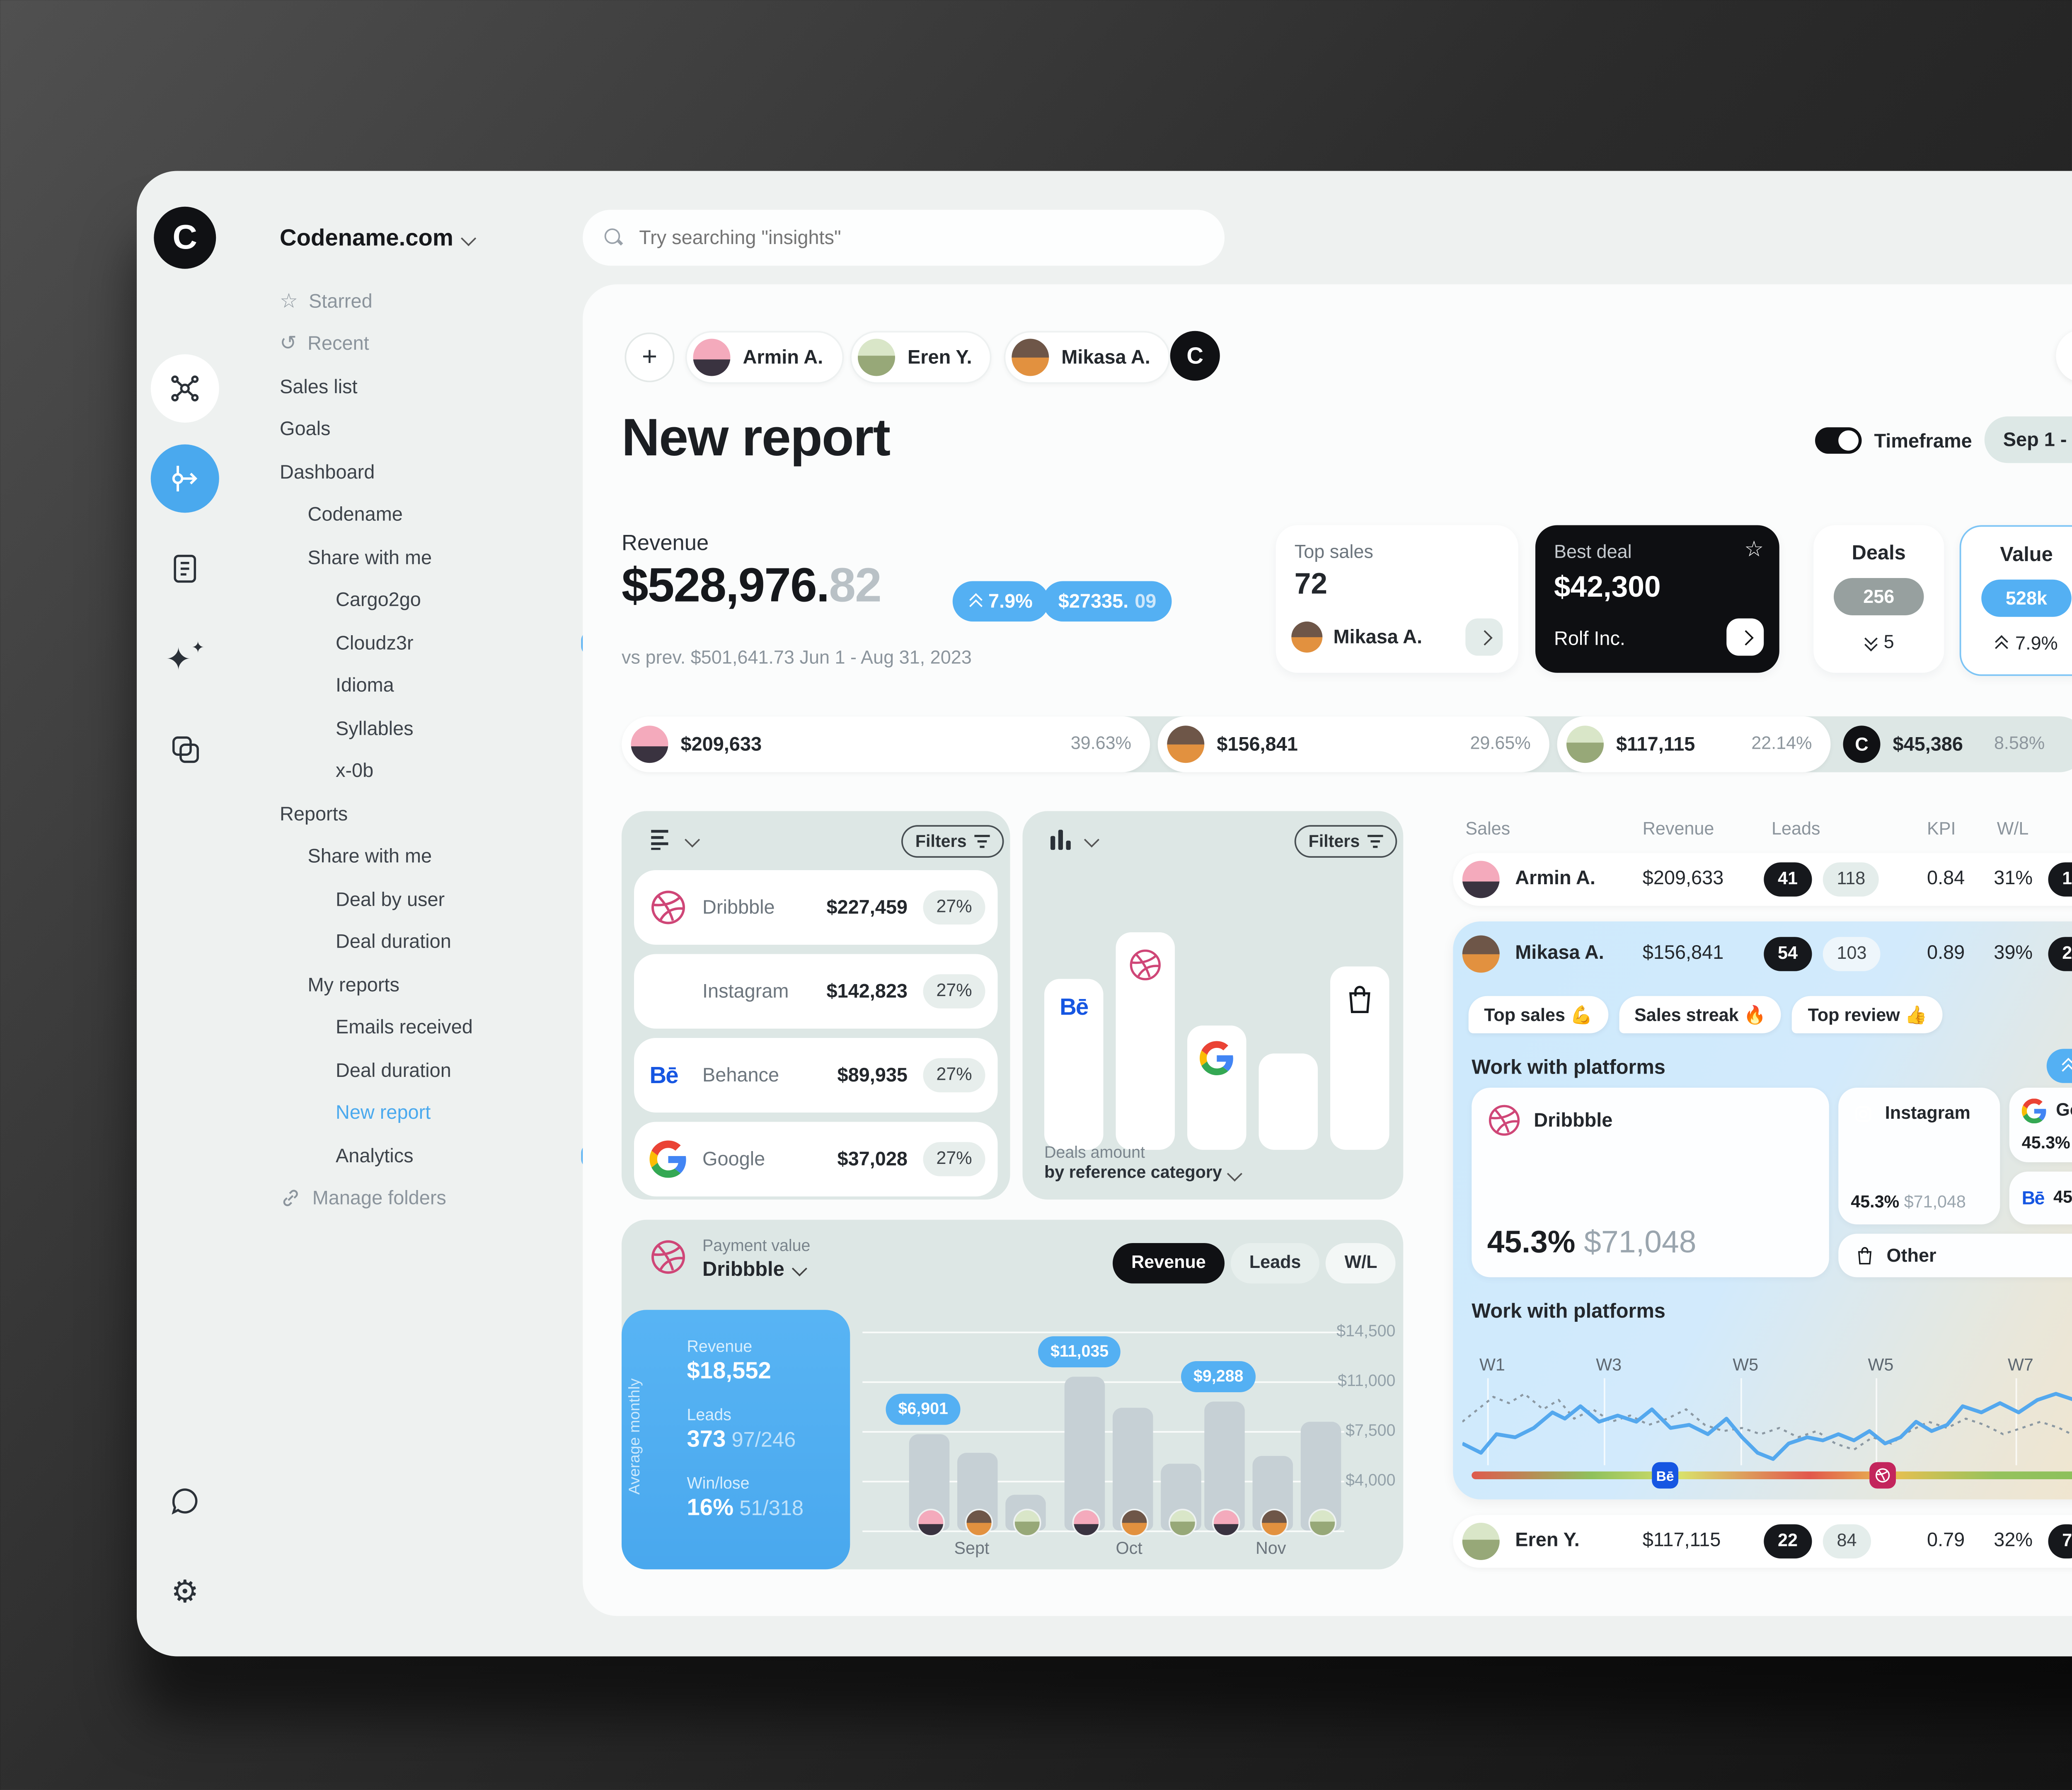 Image resolution: width=2072 pixels, height=1790 pixels. What do you see at coordinates (816, 1075) in the screenshot?
I see `list-item: Bē Behance $89,935 27%` at bounding box center [816, 1075].